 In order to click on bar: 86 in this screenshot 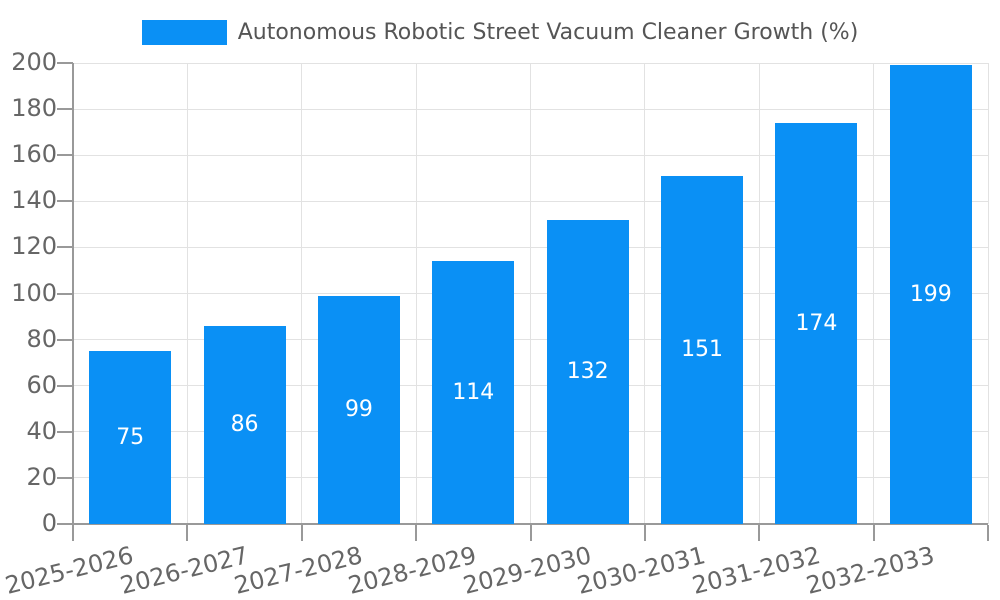, I will do `click(244, 424)`.